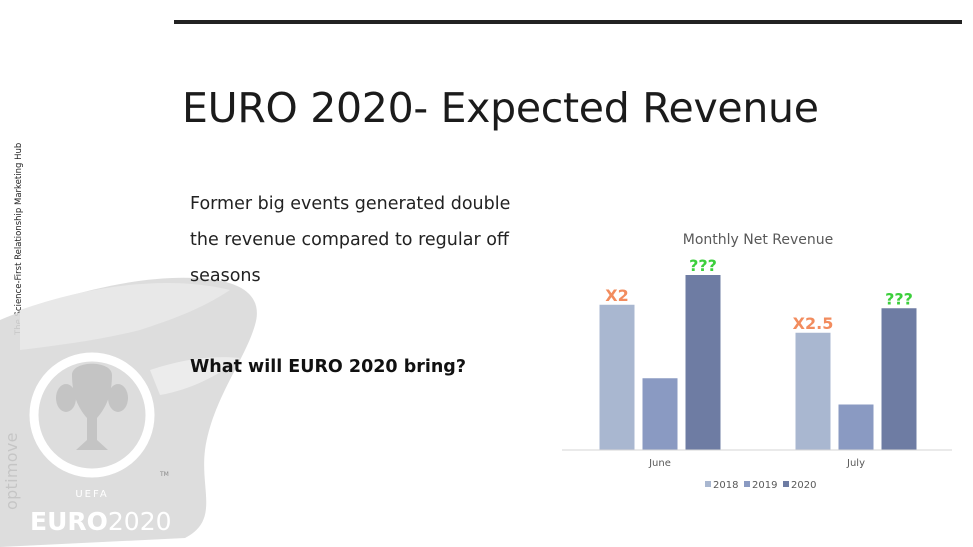  Describe the element at coordinates (328, 367) in the screenshot. I see `question-text: What will EURO 2020 bring?` at that location.